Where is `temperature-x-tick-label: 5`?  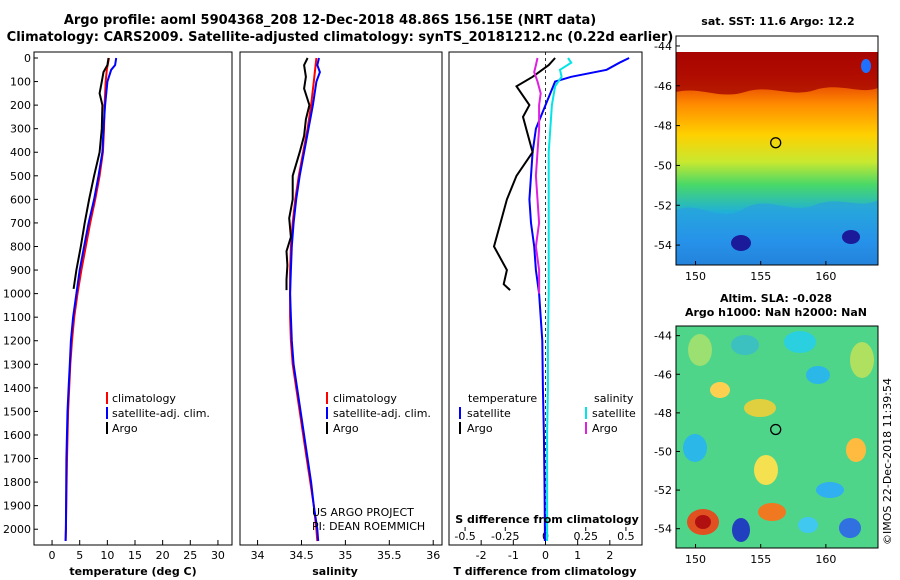 temperature-x-tick-label: 5 is located at coordinates (79, 555).